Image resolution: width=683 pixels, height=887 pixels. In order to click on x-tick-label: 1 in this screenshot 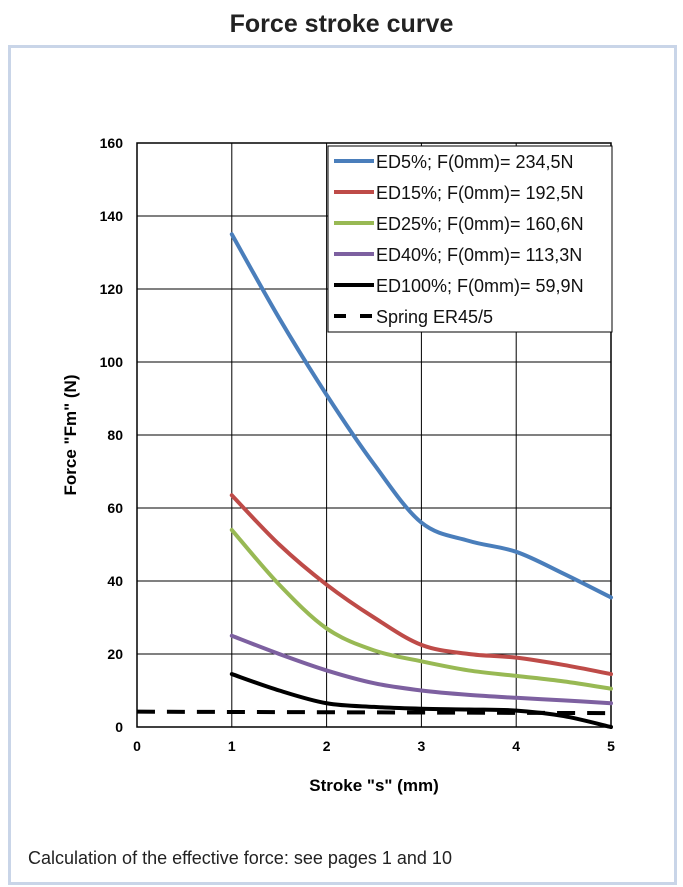, I will do `click(232, 746)`.